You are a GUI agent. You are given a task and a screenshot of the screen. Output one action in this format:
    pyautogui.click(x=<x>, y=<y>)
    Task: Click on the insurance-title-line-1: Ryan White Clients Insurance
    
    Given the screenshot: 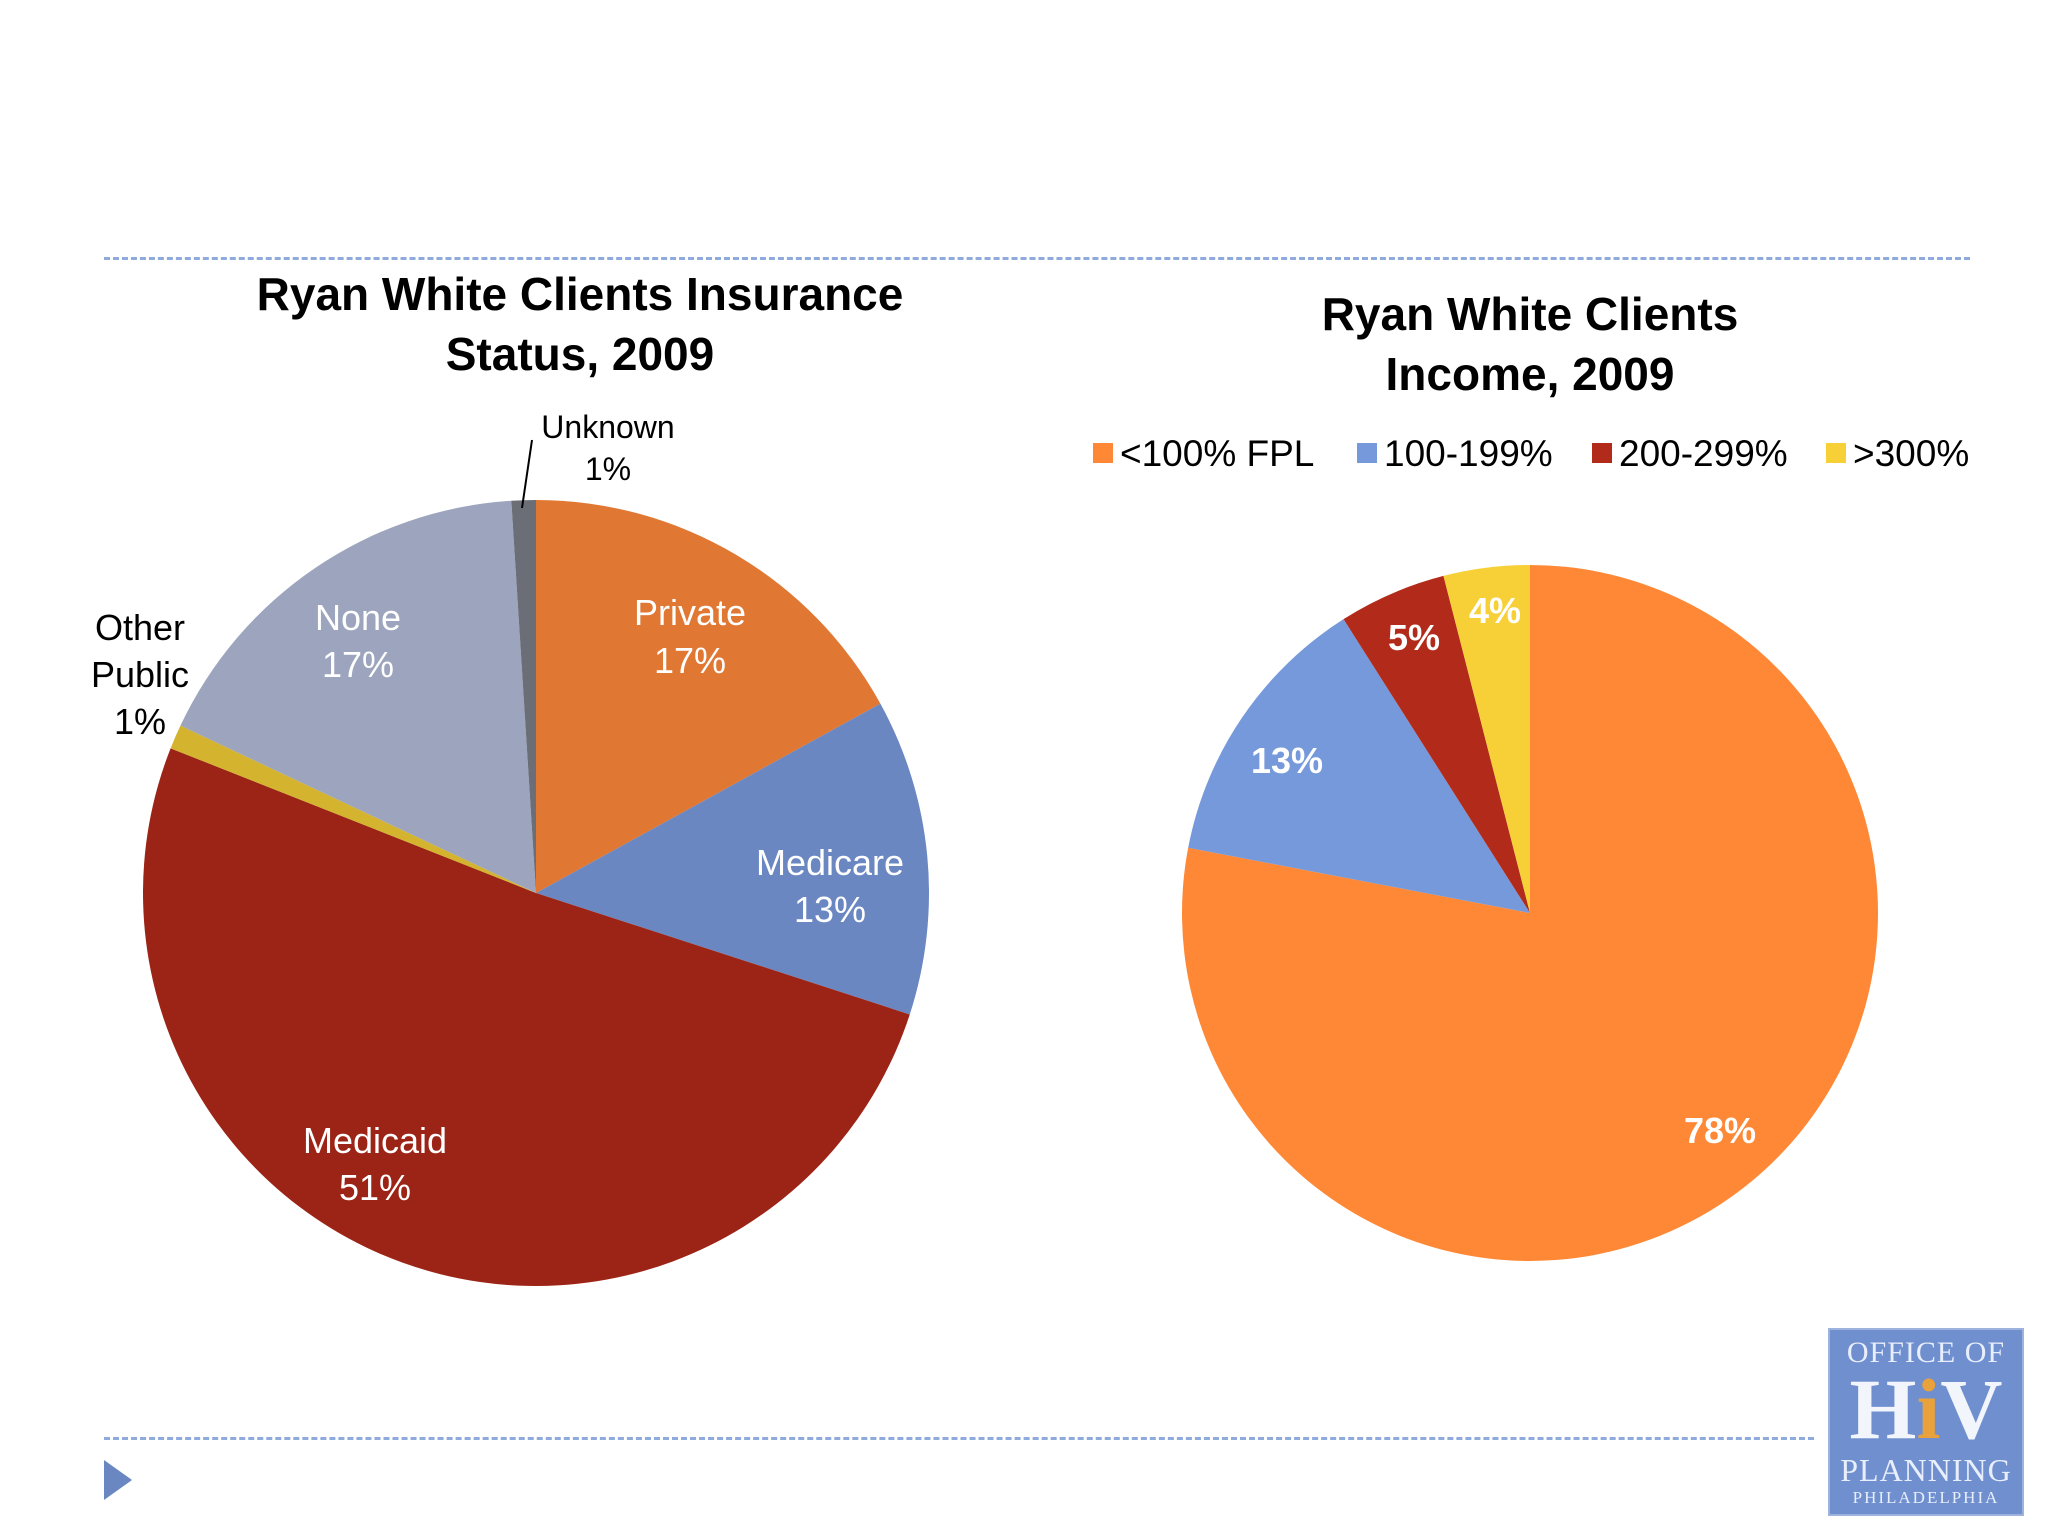 What is the action you would take?
    pyautogui.click(x=580, y=294)
    